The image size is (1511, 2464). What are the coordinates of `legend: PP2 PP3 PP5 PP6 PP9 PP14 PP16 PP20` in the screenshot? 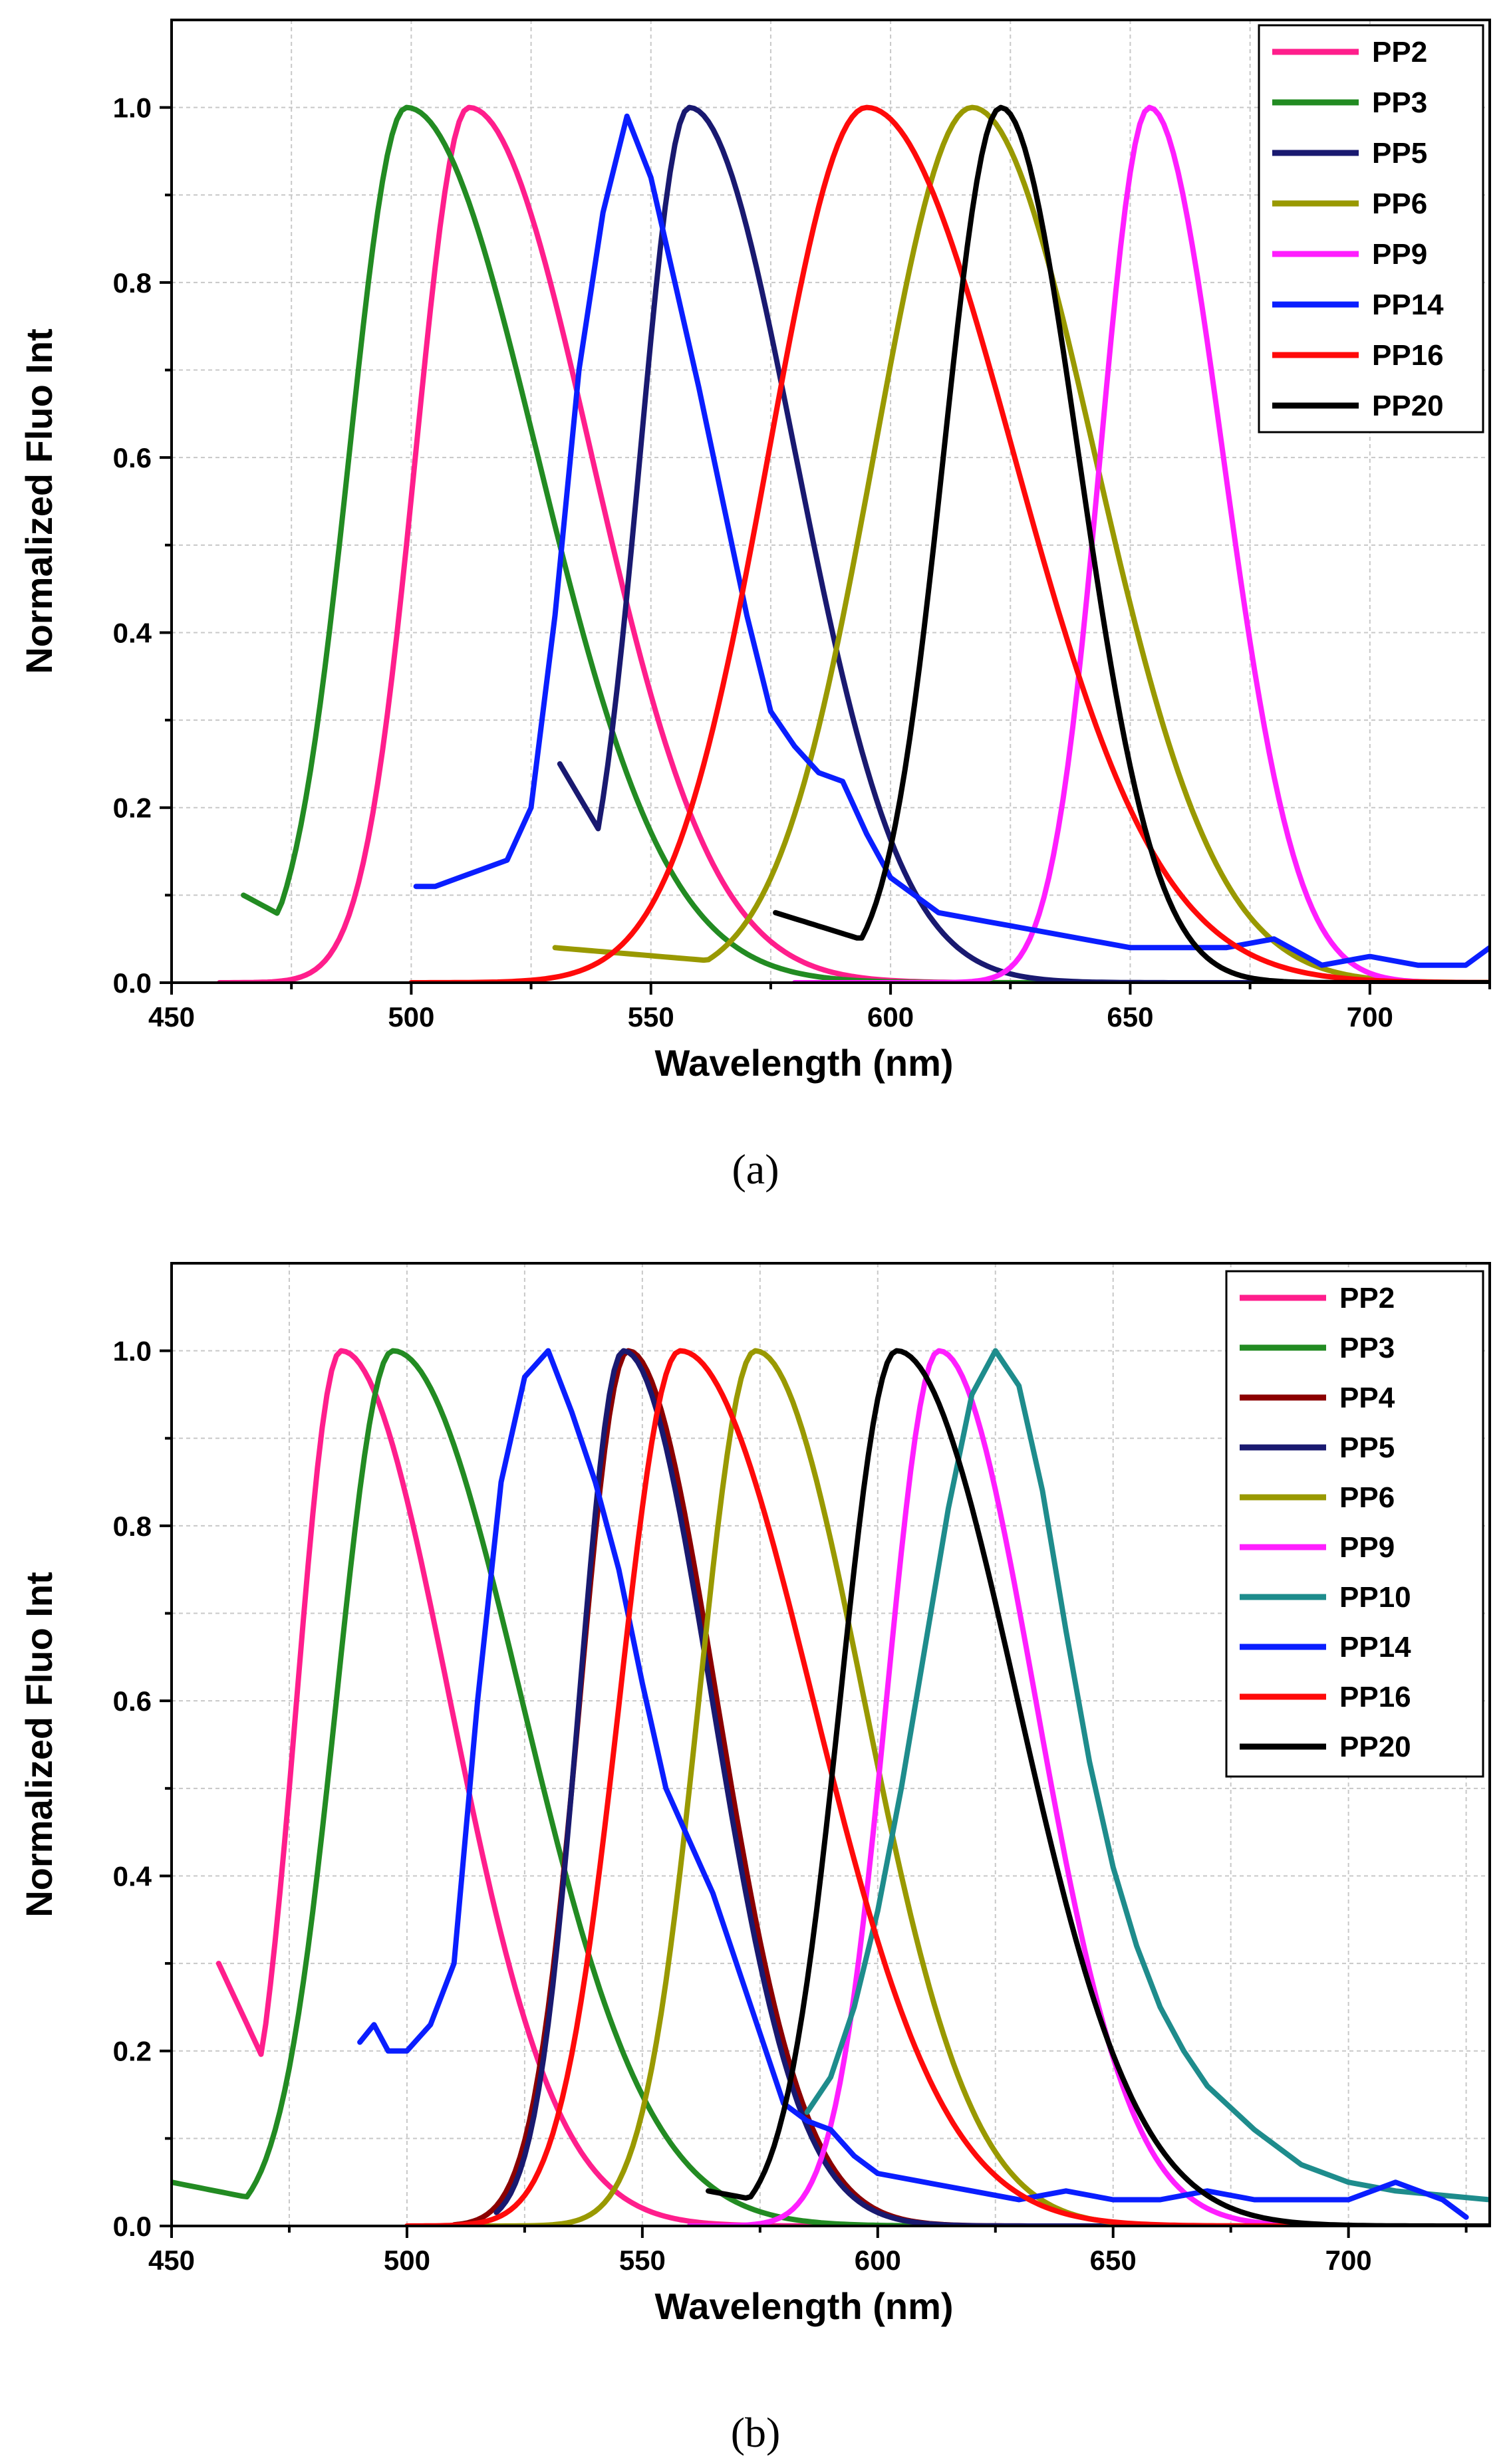 It's located at (1371, 228).